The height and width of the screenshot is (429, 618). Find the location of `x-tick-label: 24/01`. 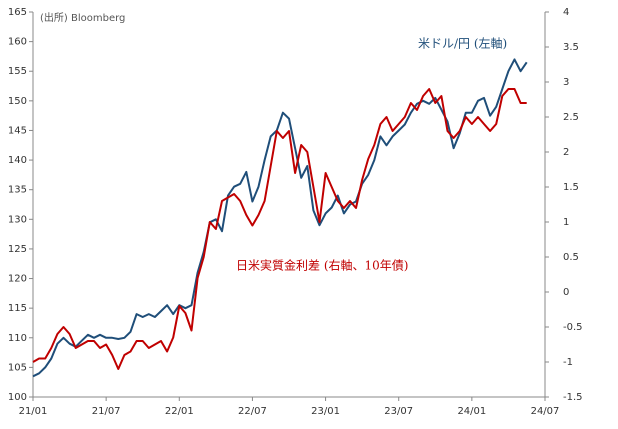

x-tick-label: 24/01 is located at coordinates (471, 411).